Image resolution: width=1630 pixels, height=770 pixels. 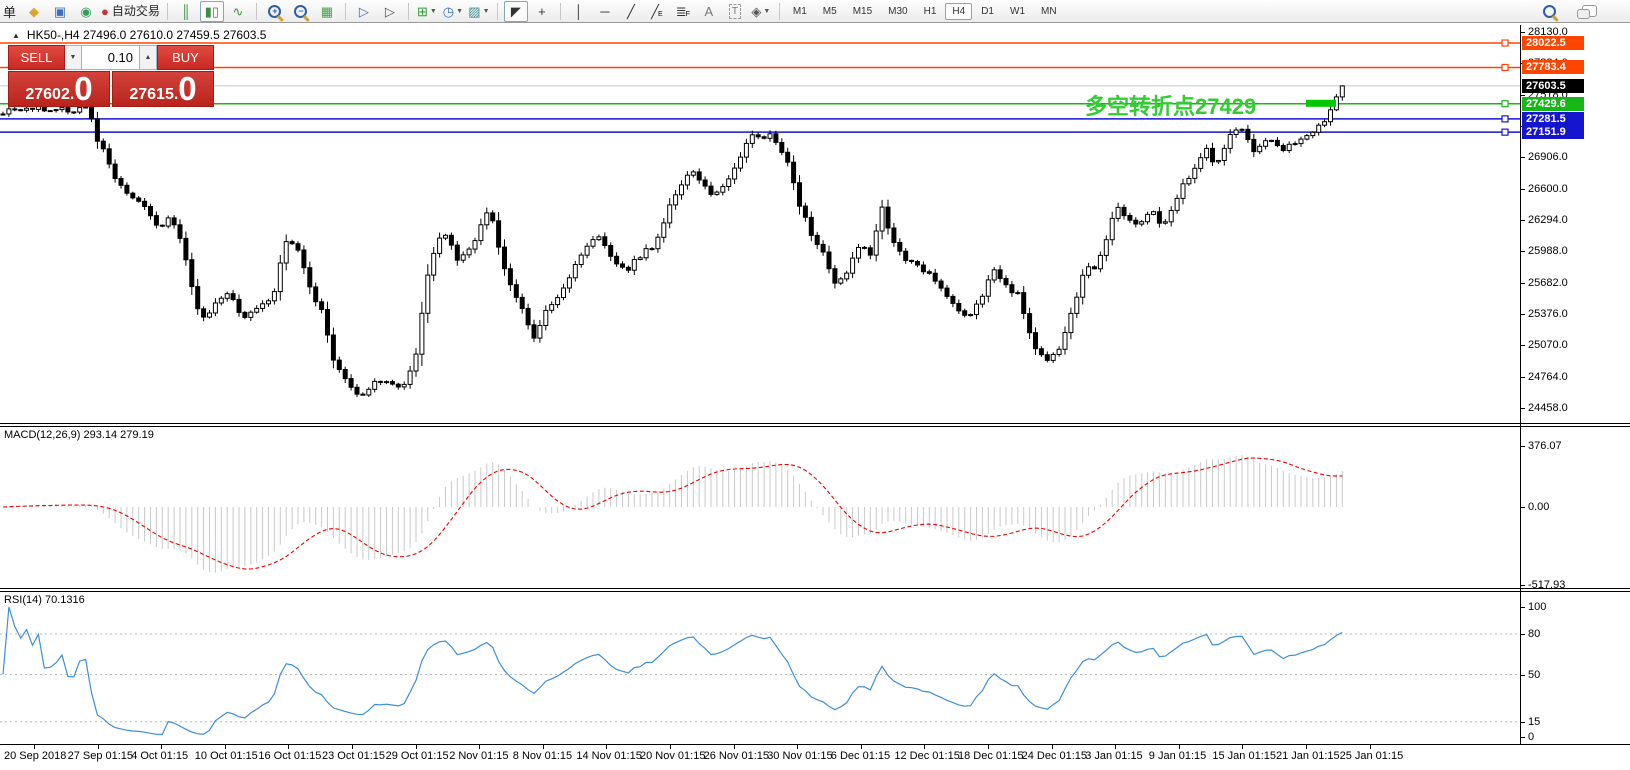 I want to click on rsi-tick-label: 50, so click(x=1534, y=674).